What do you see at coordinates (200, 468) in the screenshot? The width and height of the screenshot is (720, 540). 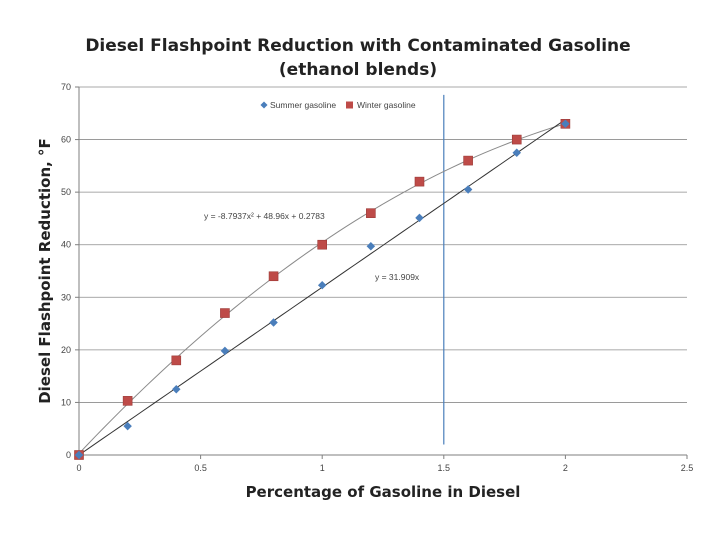 I see `x-tick-label-1: 0.5` at bounding box center [200, 468].